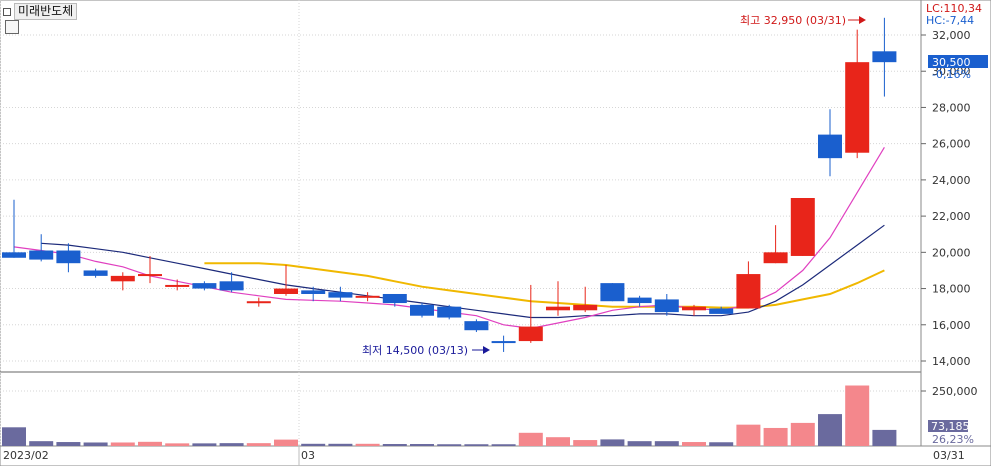 The width and height of the screenshot is (991, 466). I want to click on calendar-grid-icon, so click(12, 27).